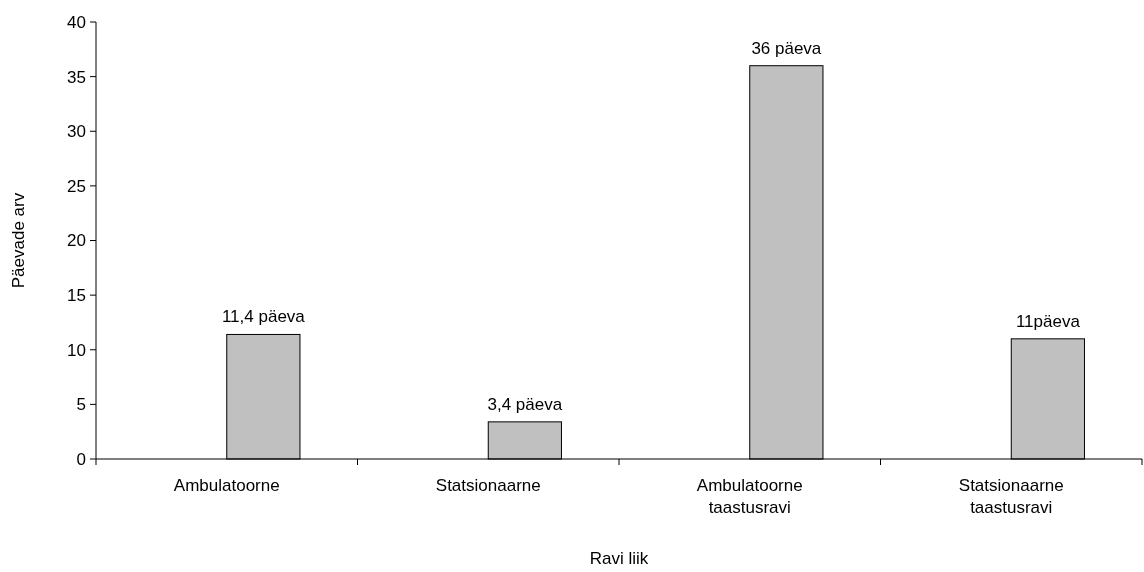  Describe the element at coordinates (76, 186) in the screenshot. I see `y-tick-label: 25` at that location.